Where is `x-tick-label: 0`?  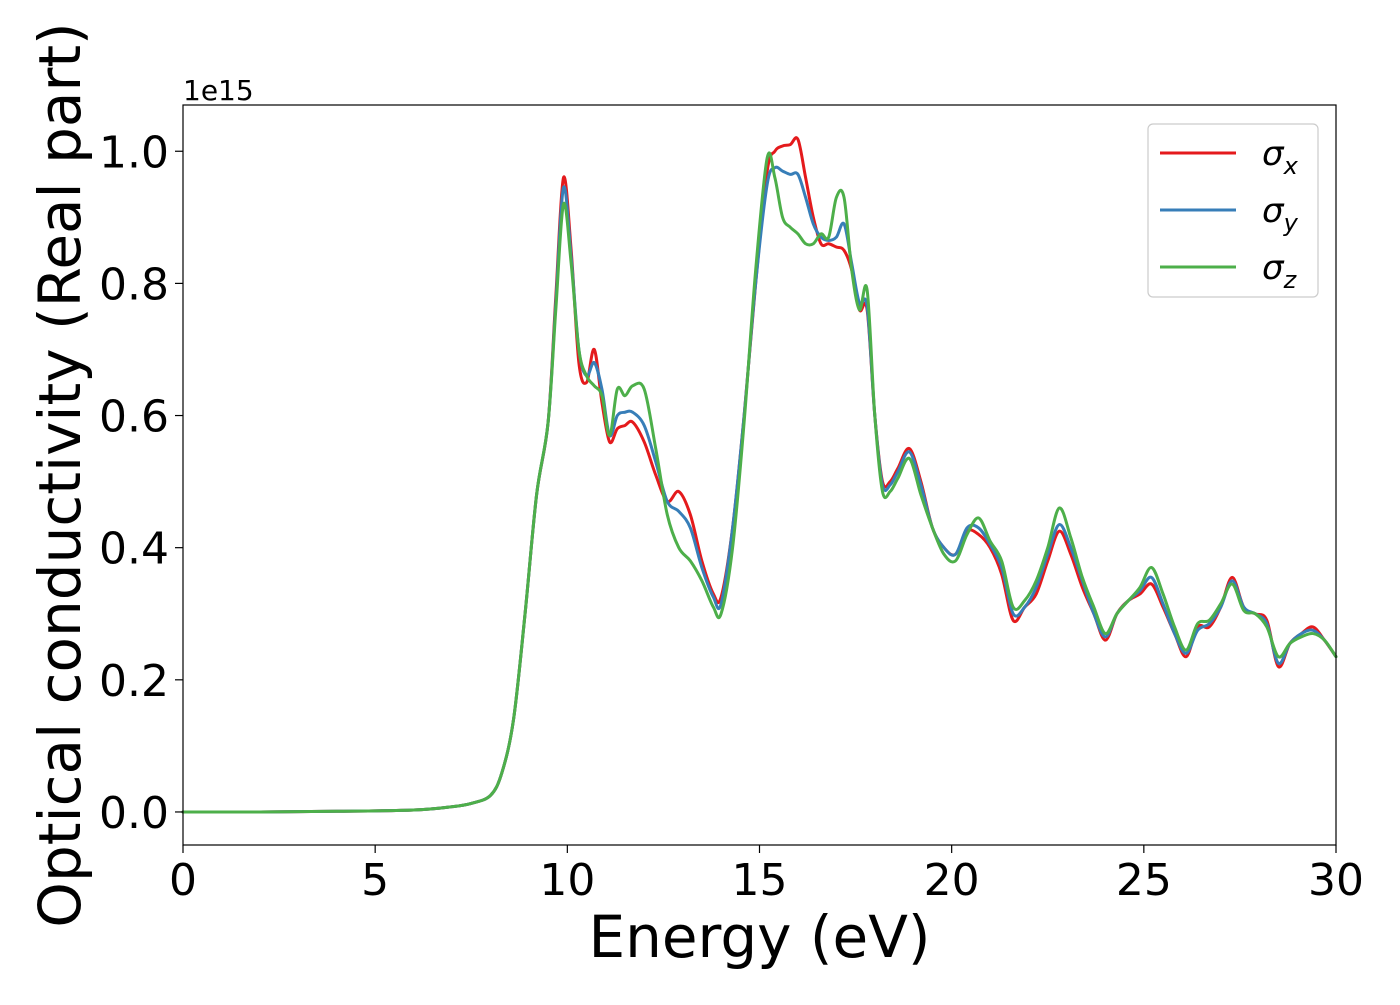
x-tick-label: 0 is located at coordinates (183, 880).